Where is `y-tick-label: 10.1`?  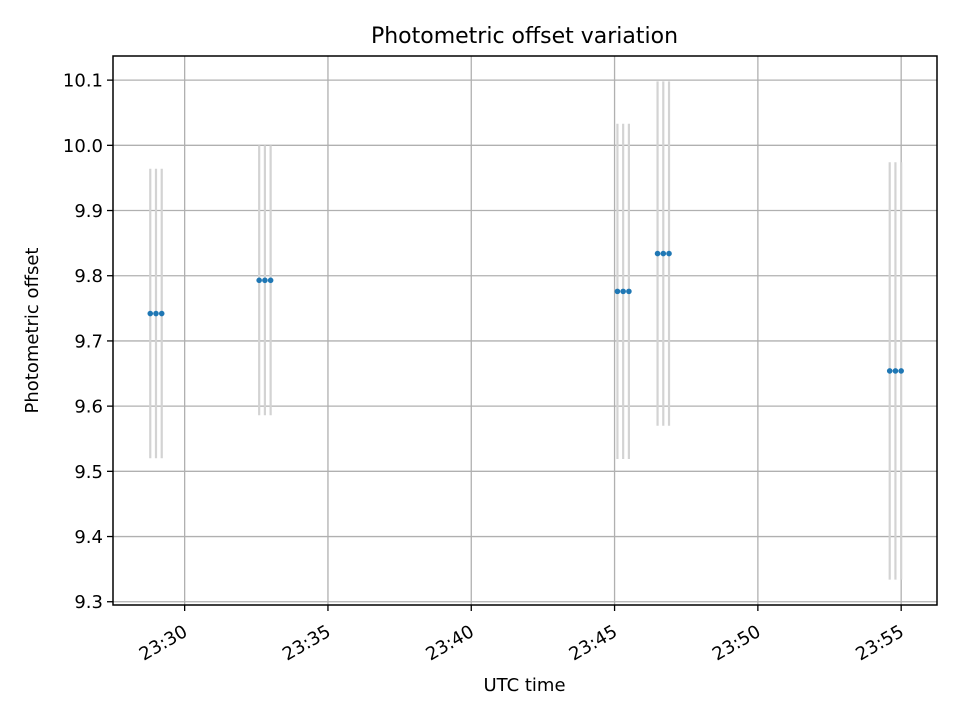
y-tick-label: 10.1 is located at coordinates (83, 81).